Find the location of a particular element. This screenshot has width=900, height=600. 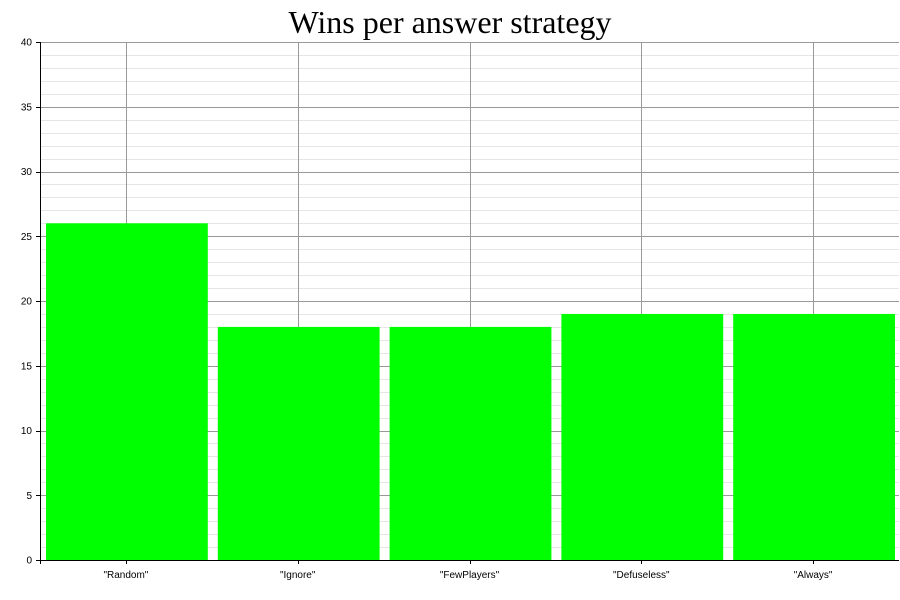

y-tick-labels: 0 5 10 15 20 25 30 35 40 is located at coordinates (30, 302).